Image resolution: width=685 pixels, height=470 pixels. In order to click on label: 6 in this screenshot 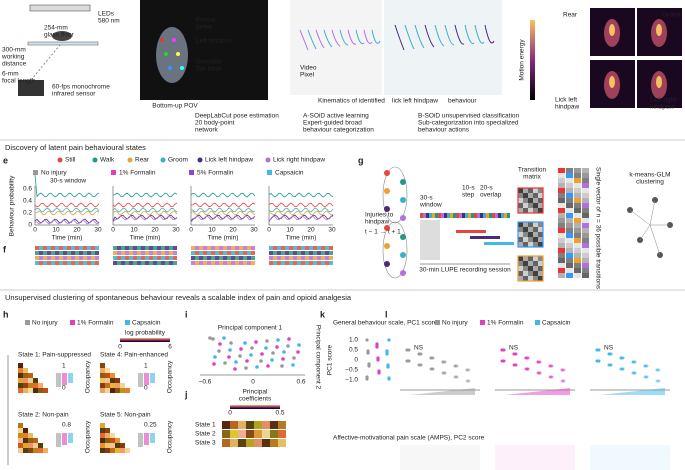, I will do `click(170, 347)`.